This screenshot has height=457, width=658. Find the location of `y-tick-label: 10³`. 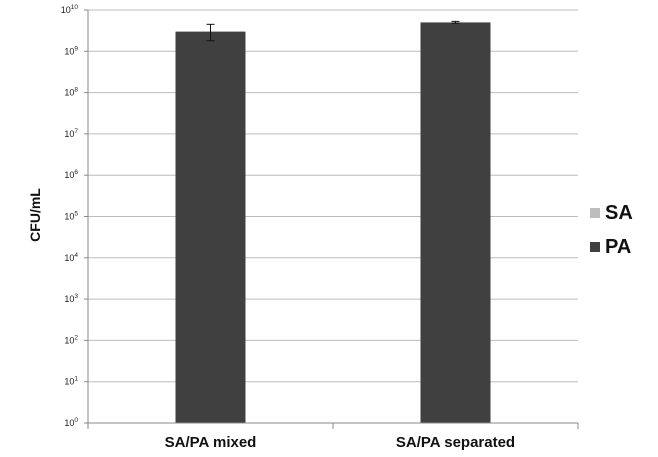

y-tick-label: 10³ is located at coordinates (71, 298).